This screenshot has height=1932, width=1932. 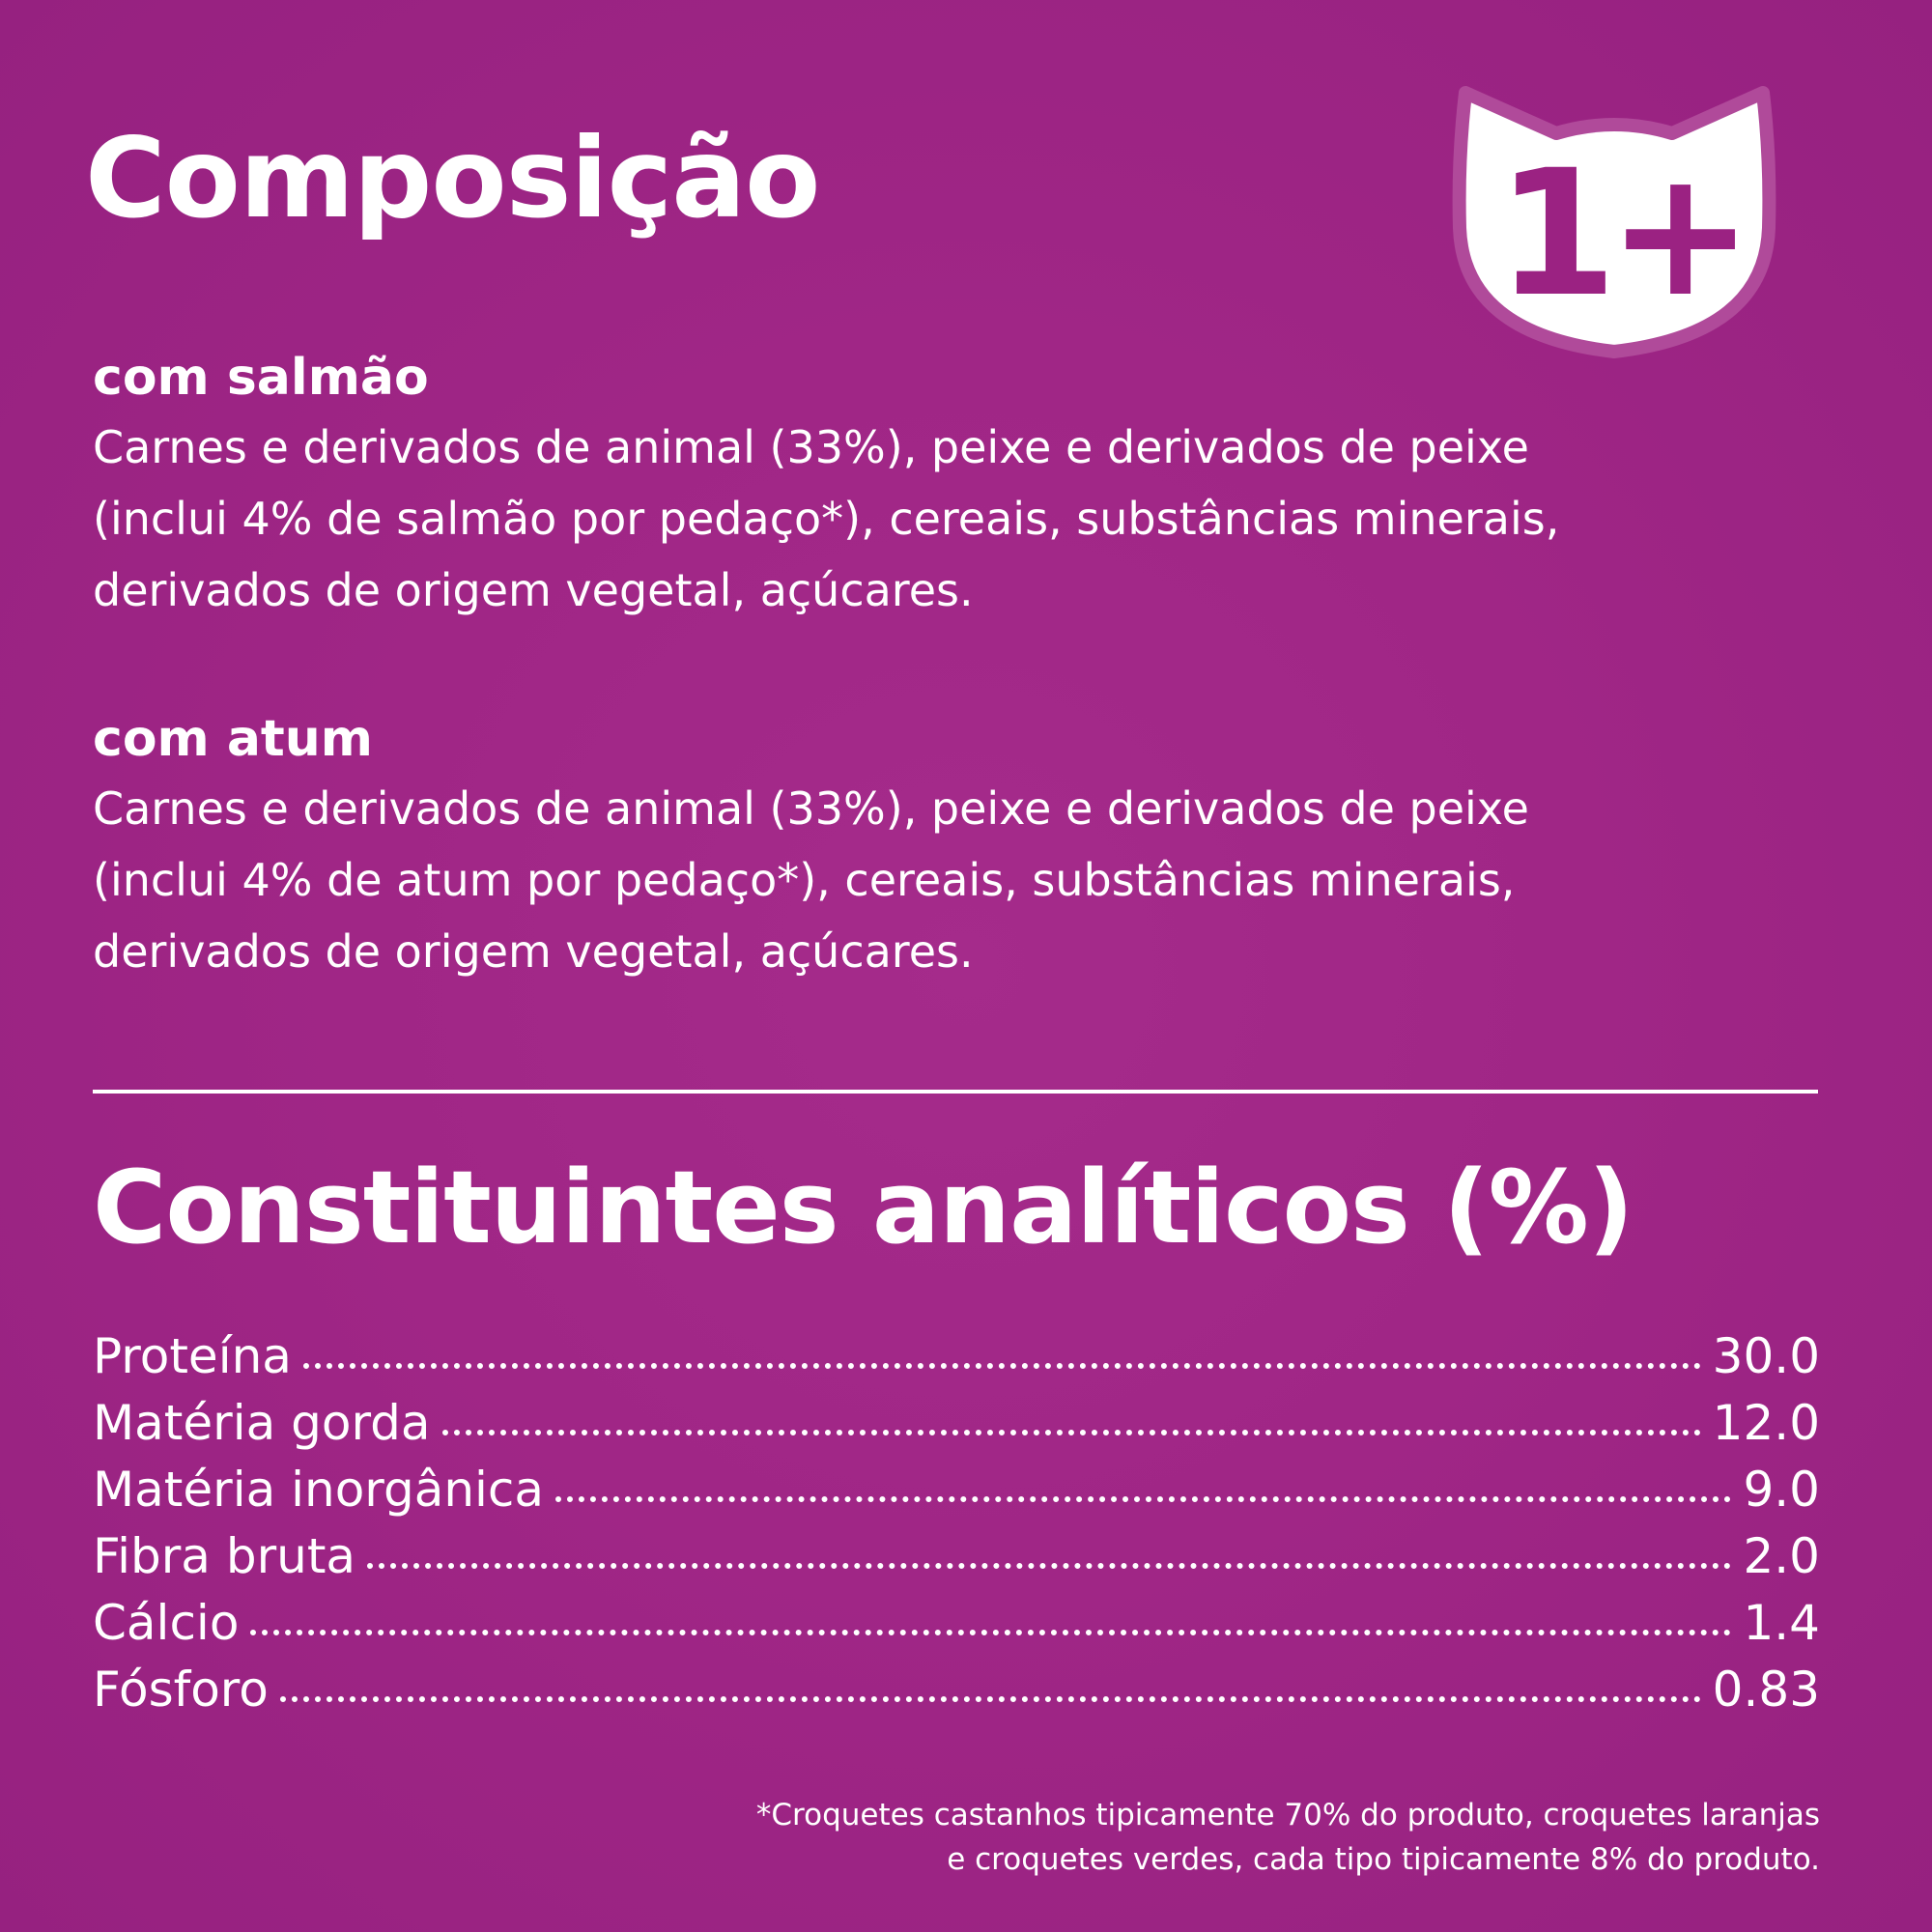 What do you see at coordinates (1781, 1623) in the screenshot?
I see `constituent-value: 1.4` at bounding box center [1781, 1623].